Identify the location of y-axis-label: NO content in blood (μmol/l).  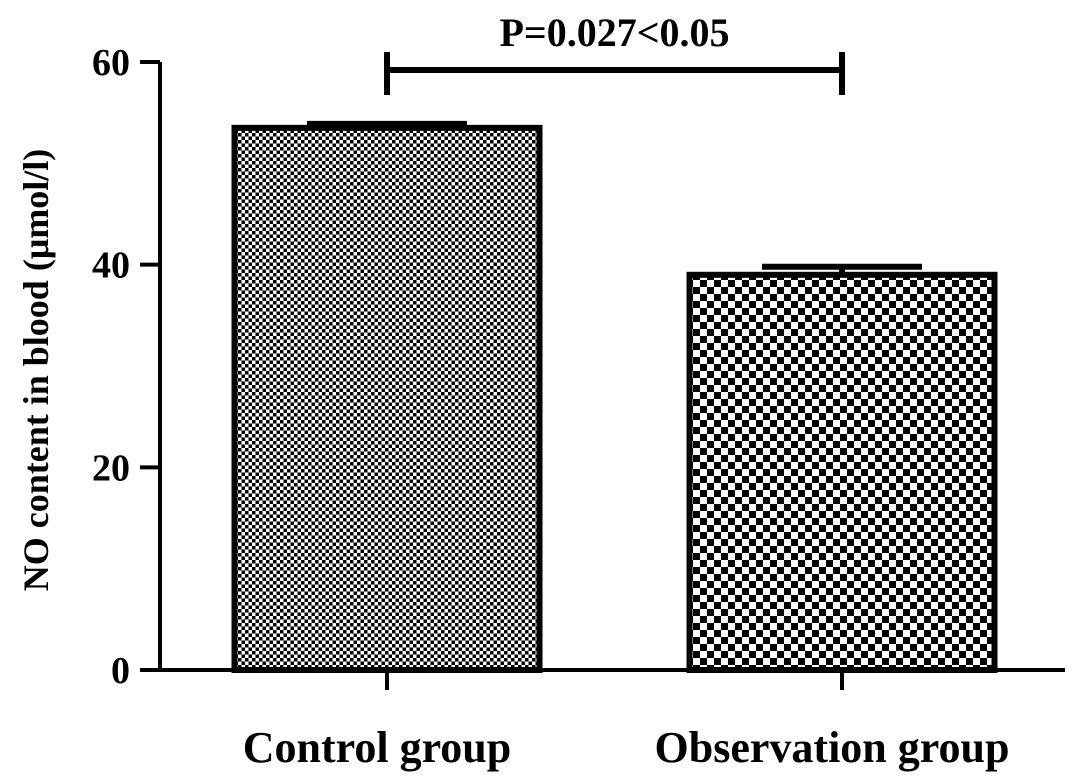
(36, 370).